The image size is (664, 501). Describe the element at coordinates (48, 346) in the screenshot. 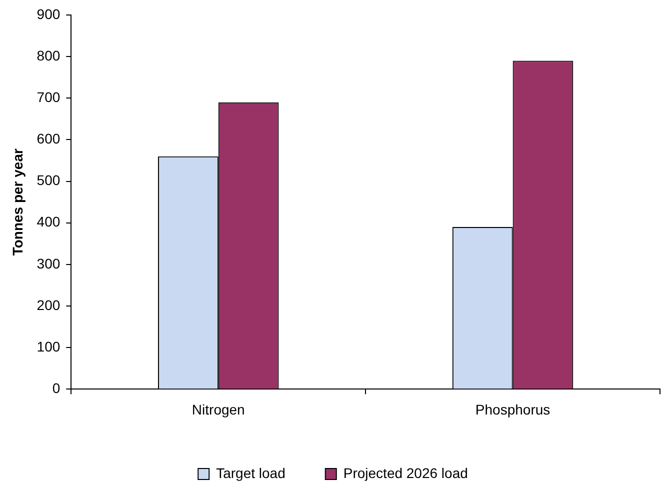

I see `y-tick-label: 100` at that location.